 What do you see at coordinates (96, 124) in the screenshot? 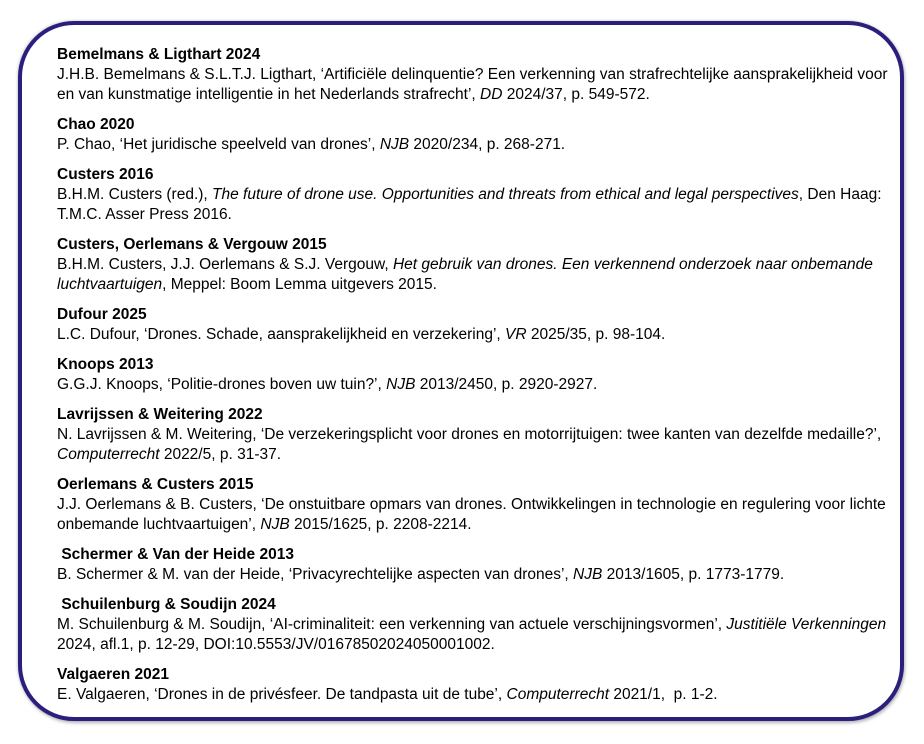
I see `entry-heading: Chao 2020` at bounding box center [96, 124].